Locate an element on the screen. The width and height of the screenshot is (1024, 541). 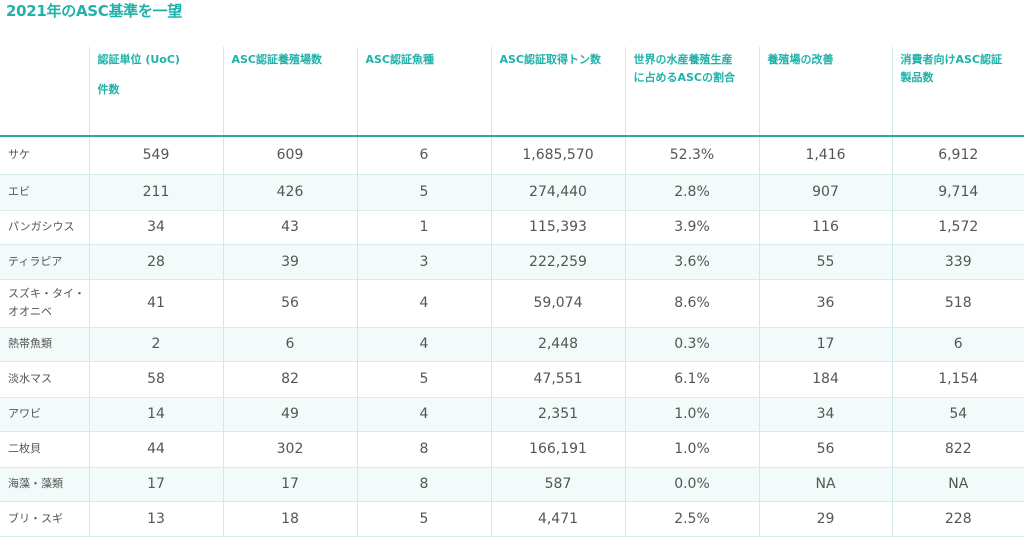
table-cell: 54 is located at coordinates (957, 414).